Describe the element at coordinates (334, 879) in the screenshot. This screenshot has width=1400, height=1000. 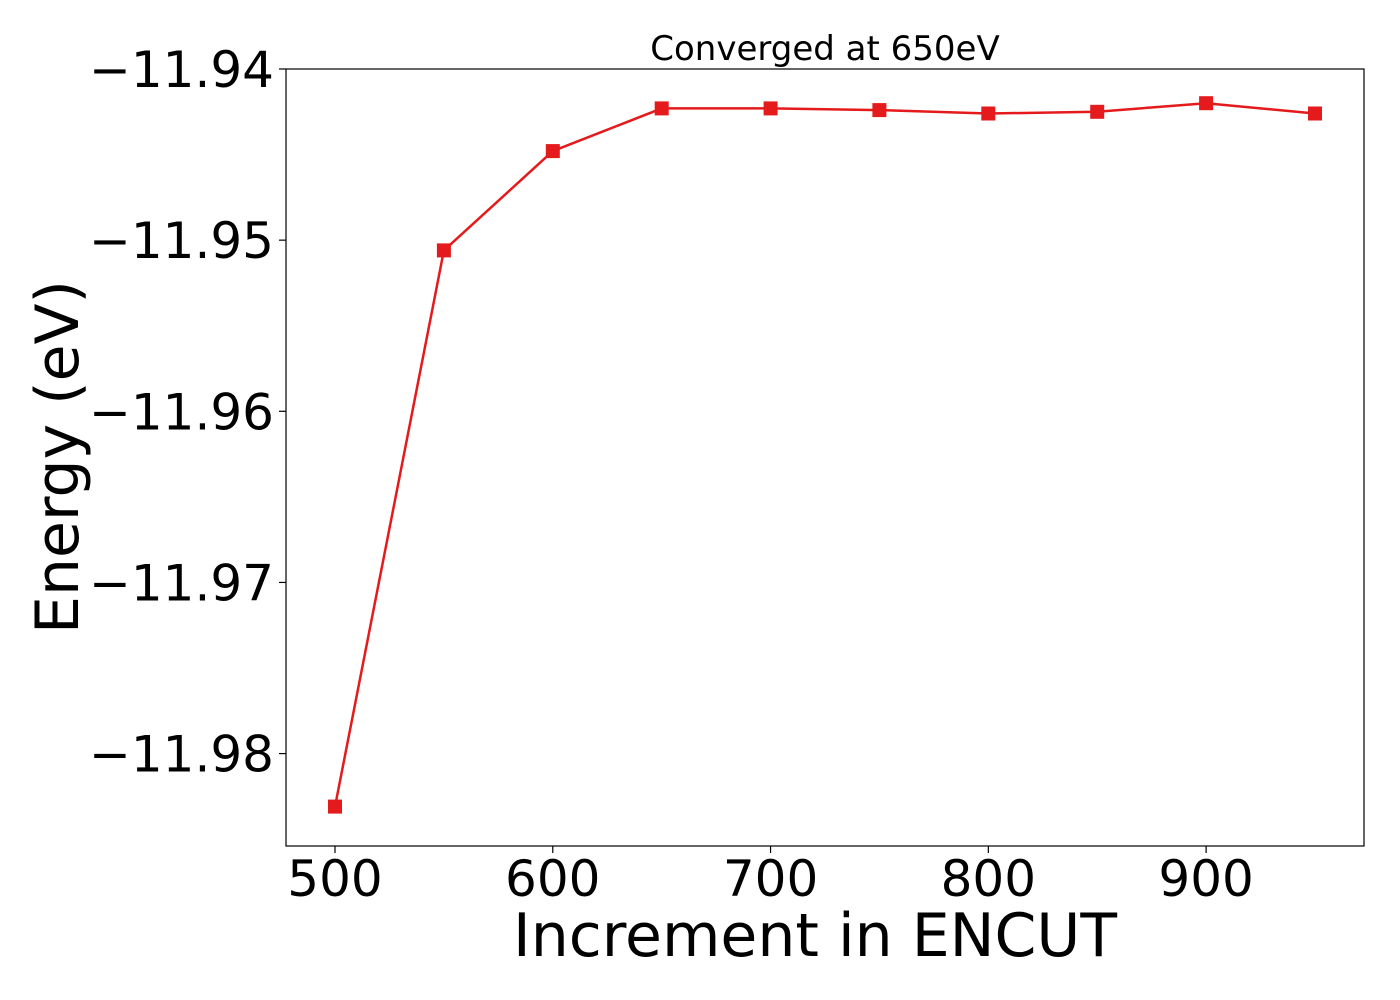
I see `x-tick-label: 500` at that location.